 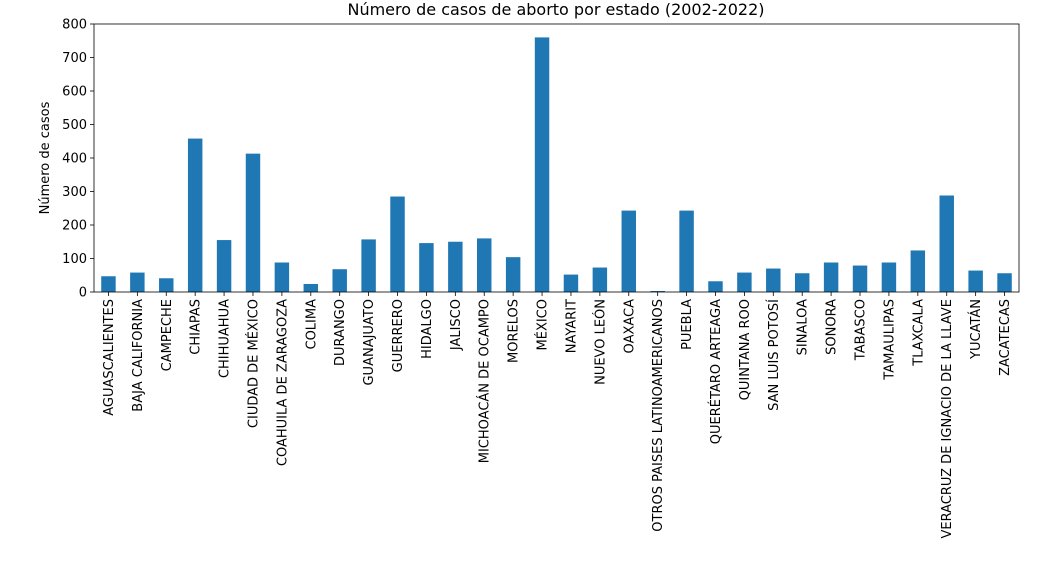 What do you see at coordinates (687, 324) in the screenshot?
I see `x-tick-label: PUEBLA` at bounding box center [687, 324].